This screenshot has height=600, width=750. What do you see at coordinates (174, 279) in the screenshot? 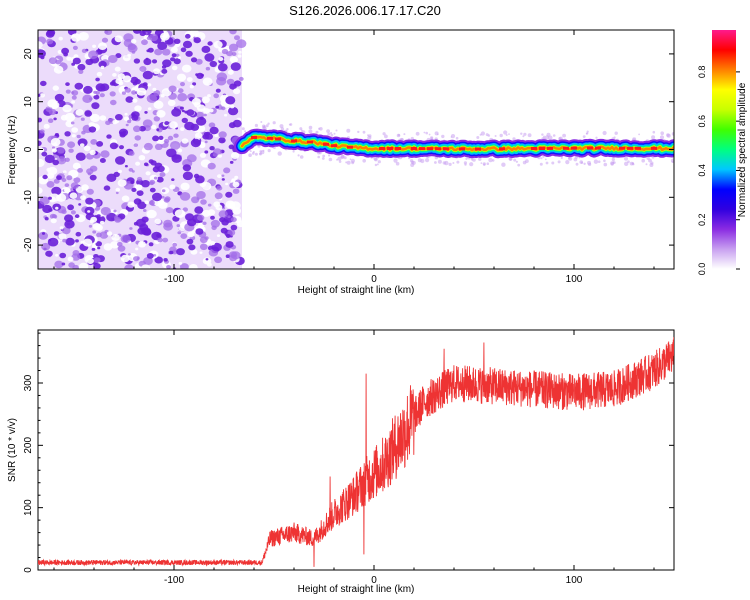
I see `spectrogram-x-tick-label: -100` at bounding box center [174, 279].